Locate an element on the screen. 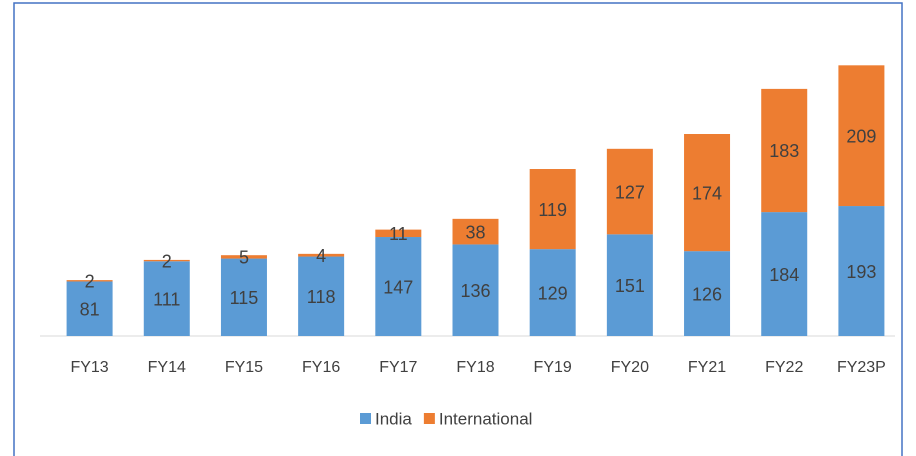 Image resolution: width=916 pixels, height=456 pixels. data-label: 183 is located at coordinates (784, 151).